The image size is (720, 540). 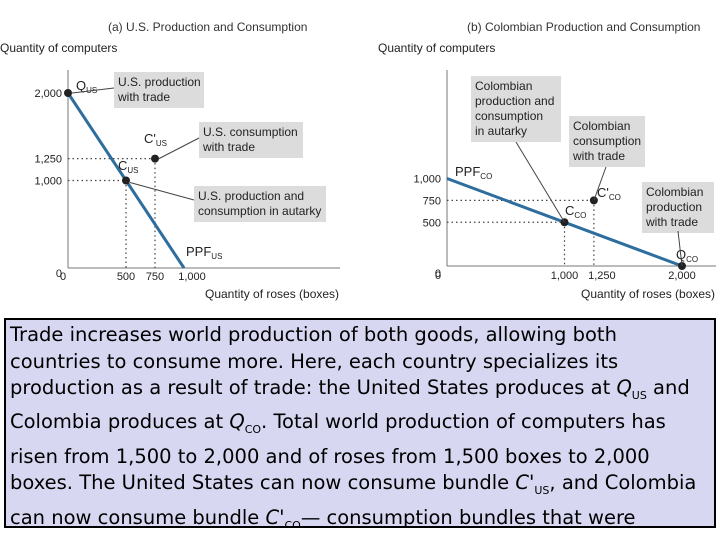 What do you see at coordinates (674, 207) in the screenshot?
I see `panel-b-callout-prod-line-1: production` at bounding box center [674, 207].